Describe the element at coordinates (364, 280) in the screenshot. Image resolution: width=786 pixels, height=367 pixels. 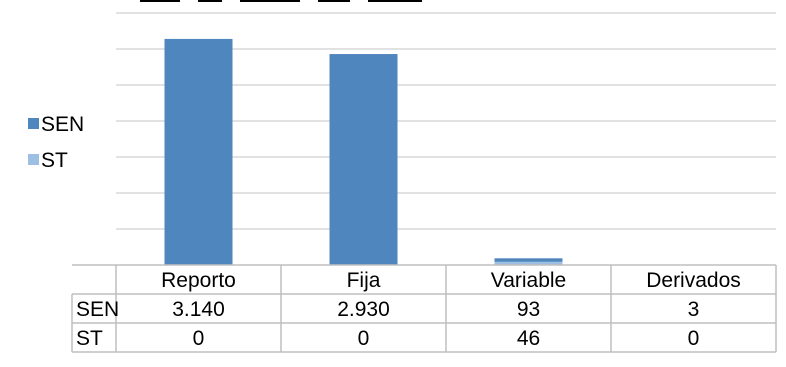
I see `category-label: Fija` at that location.